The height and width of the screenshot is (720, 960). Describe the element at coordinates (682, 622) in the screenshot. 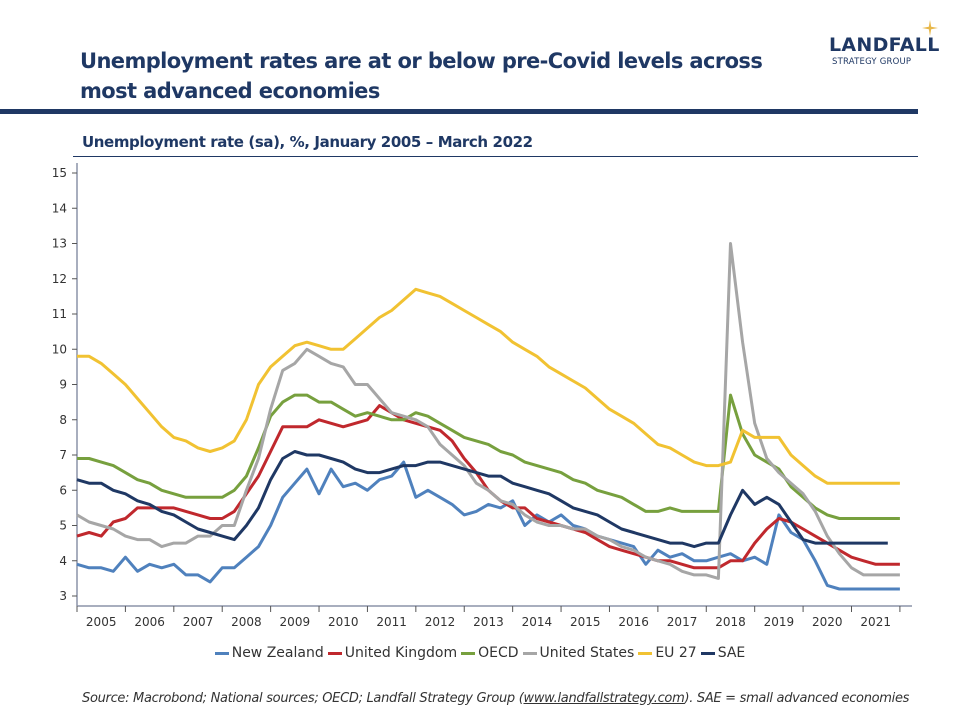

I see `x-tick-label: 2017` at that location.